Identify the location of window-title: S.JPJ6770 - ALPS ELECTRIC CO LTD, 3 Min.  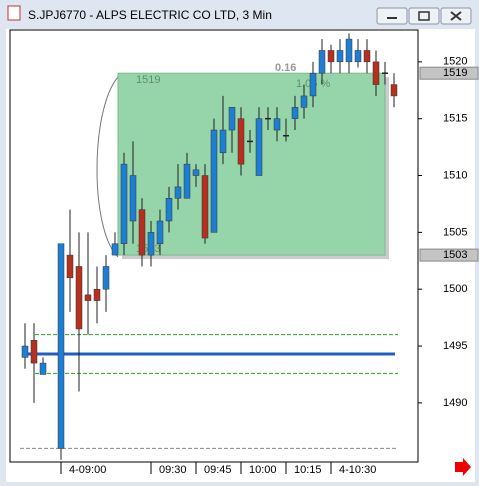
(150, 15).